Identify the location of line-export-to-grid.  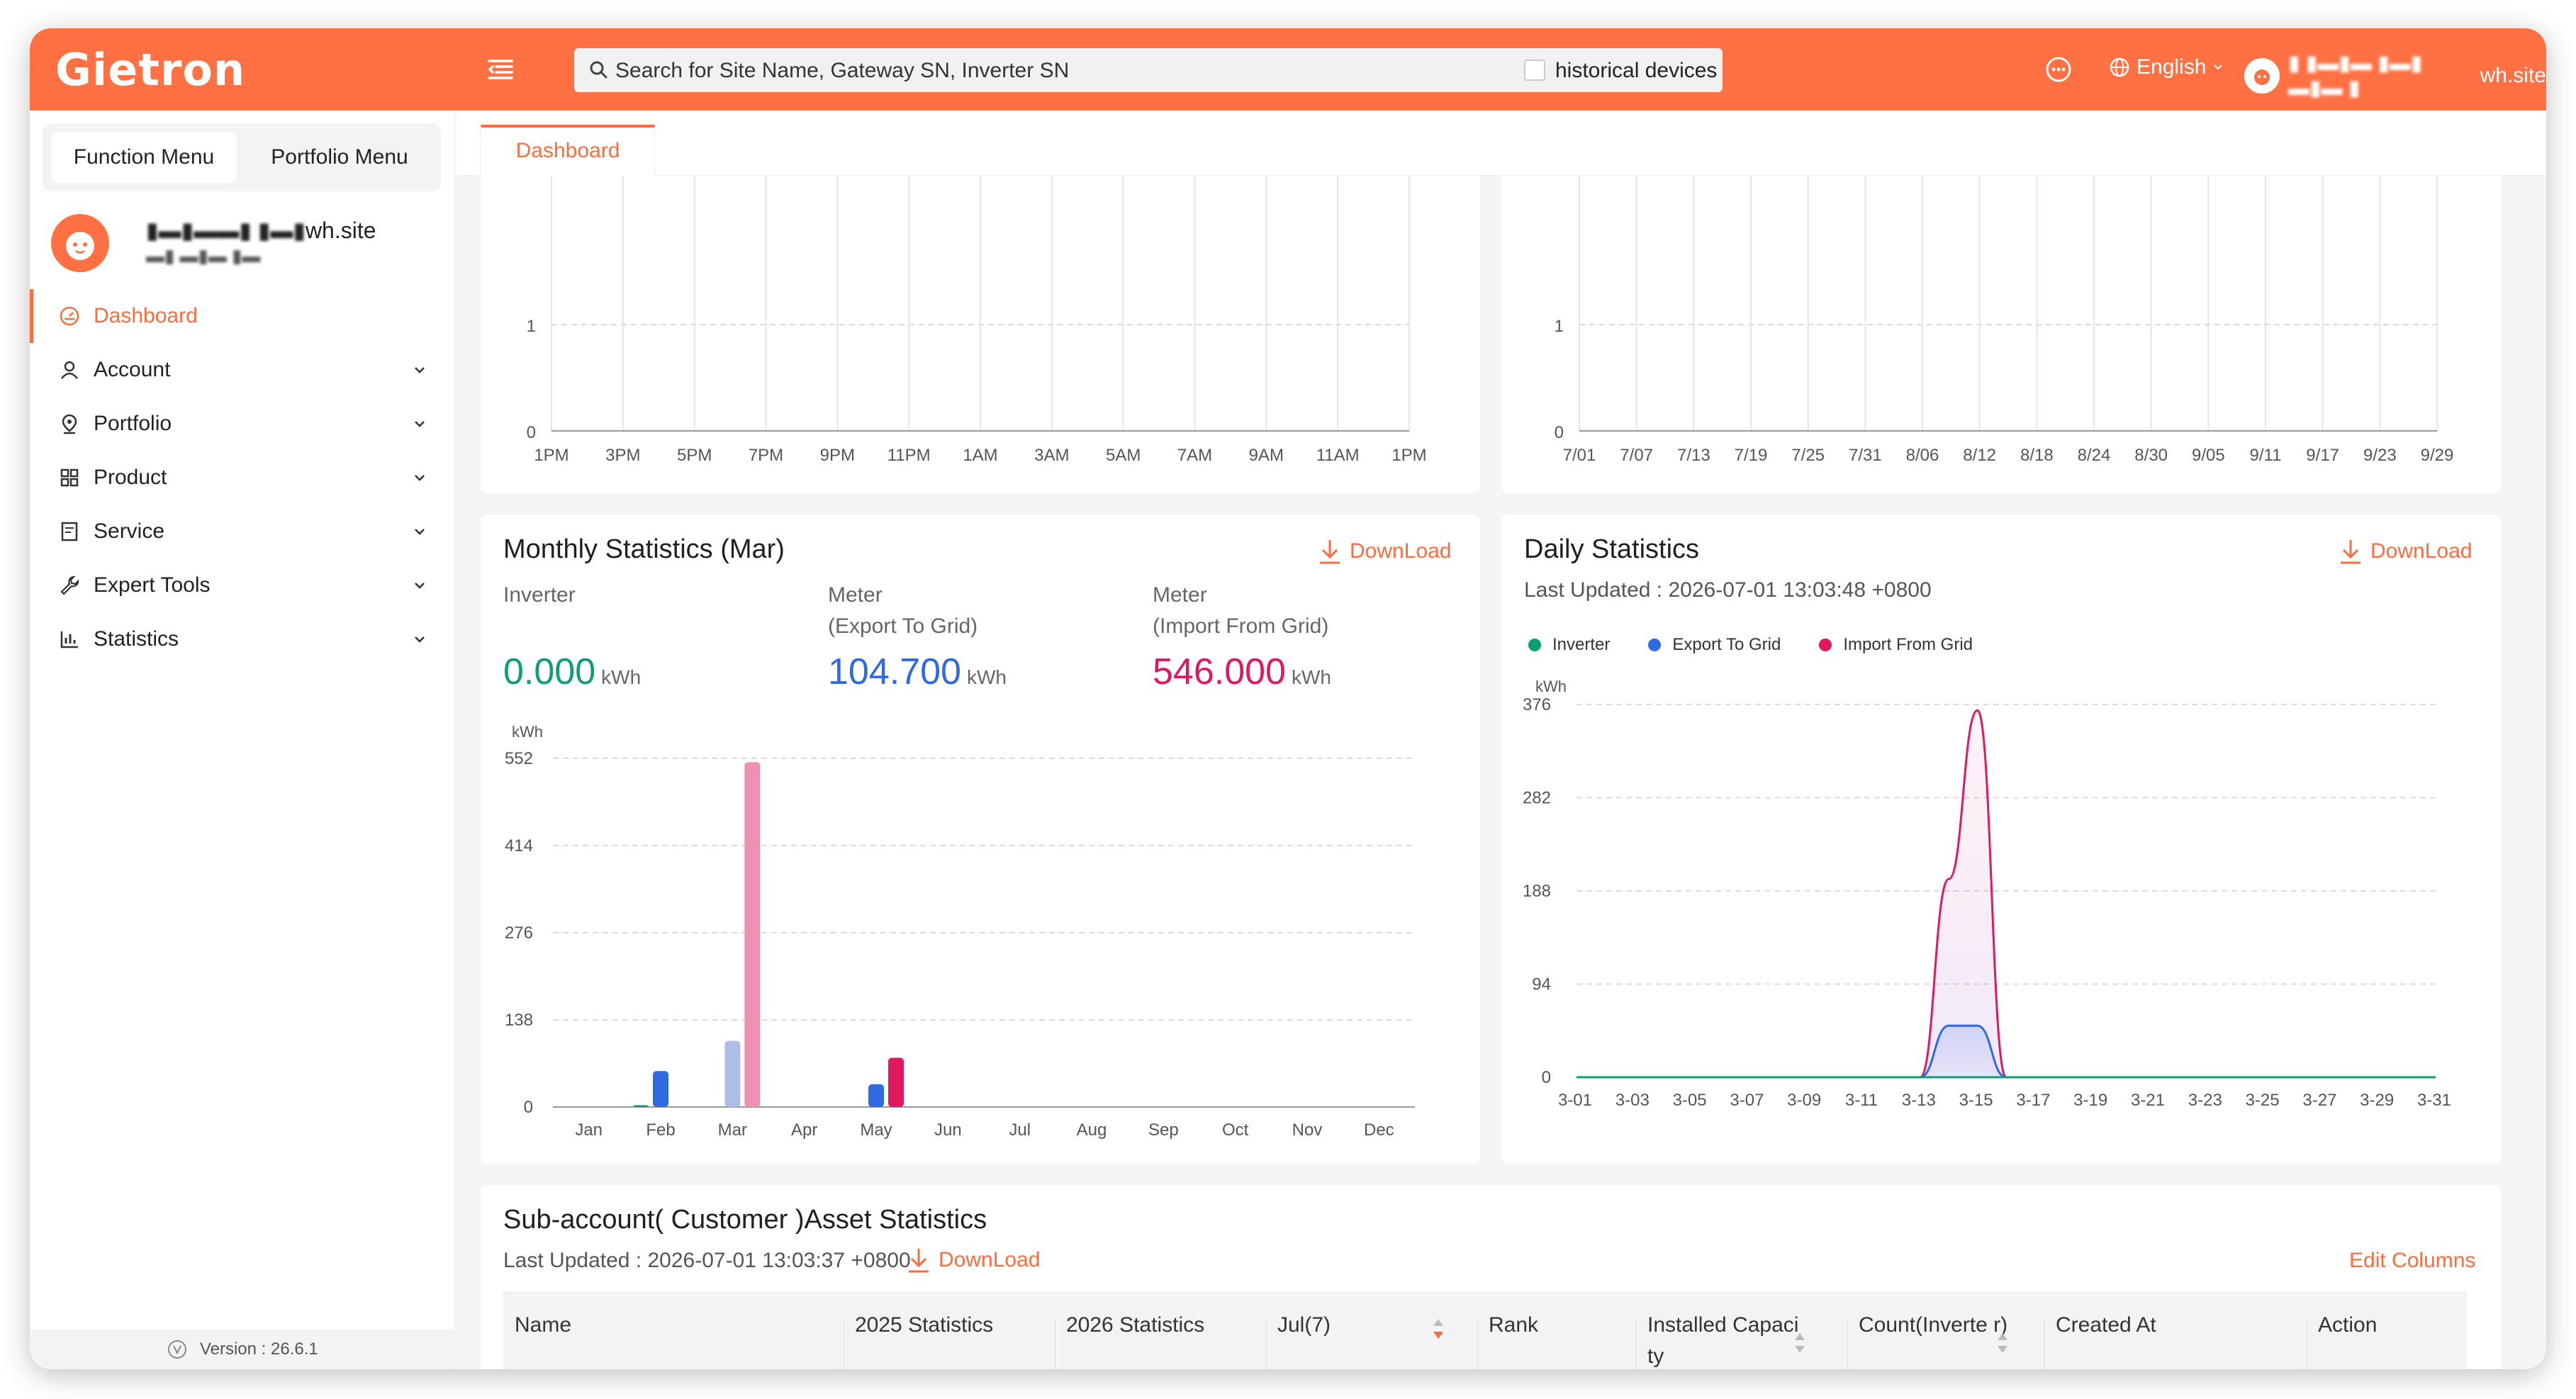
(2007, 1051).